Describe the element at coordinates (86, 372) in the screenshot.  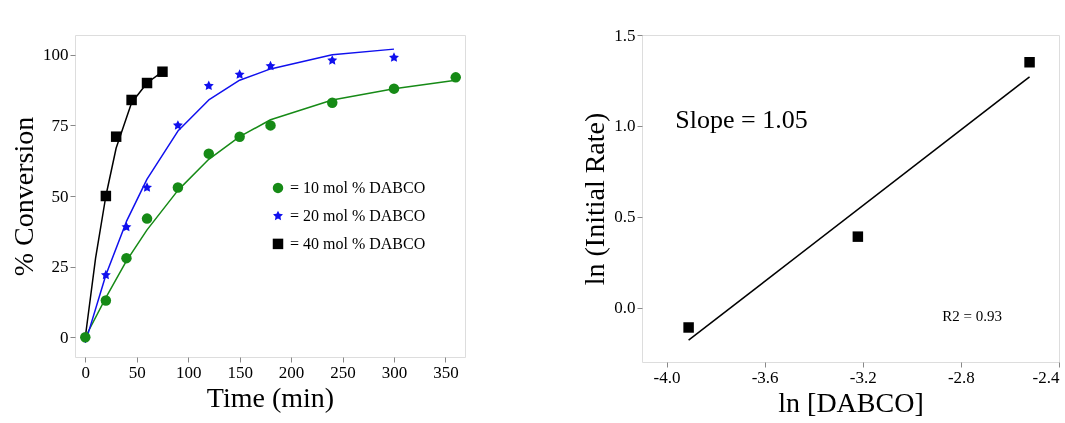
I see `x-tick-label: 0` at that location.